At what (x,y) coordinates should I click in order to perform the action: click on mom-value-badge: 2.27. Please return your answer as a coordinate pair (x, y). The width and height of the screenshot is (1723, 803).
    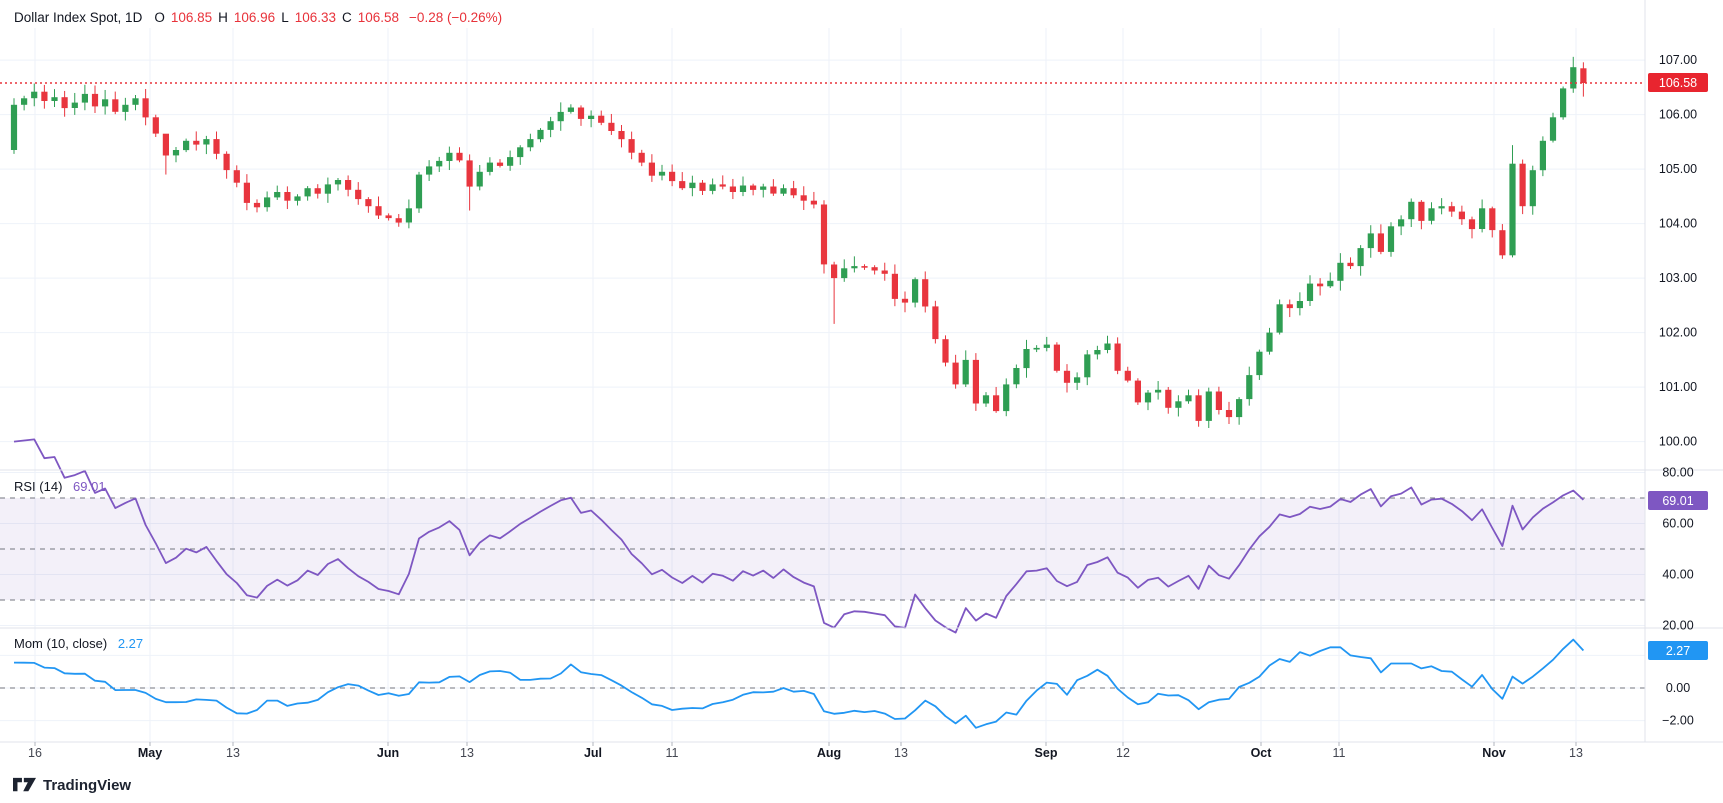
    Looking at the image, I should click on (1678, 650).